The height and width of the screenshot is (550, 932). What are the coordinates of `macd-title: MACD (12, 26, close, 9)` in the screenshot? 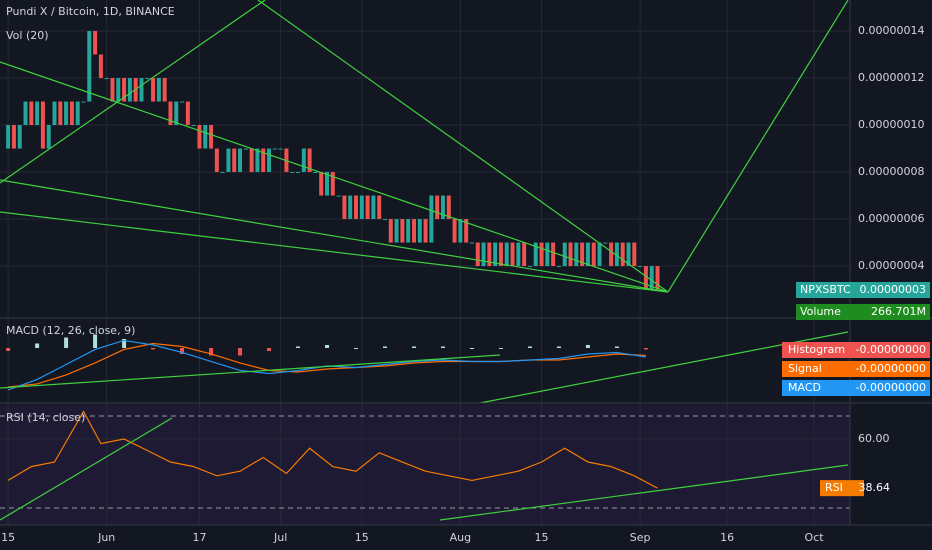 It's located at (70, 330).